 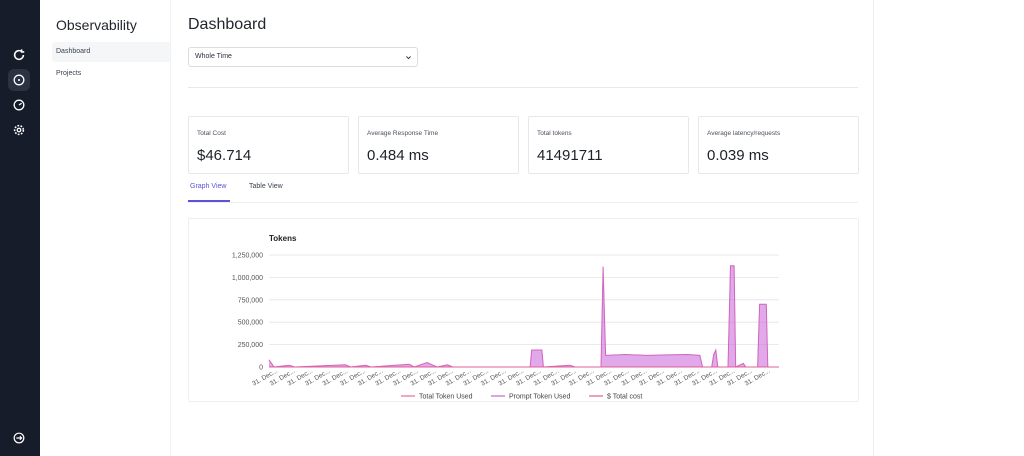 What do you see at coordinates (738, 155) in the screenshot?
I see `stat-value: 0.039 ms` at bounding box center [738, 155].